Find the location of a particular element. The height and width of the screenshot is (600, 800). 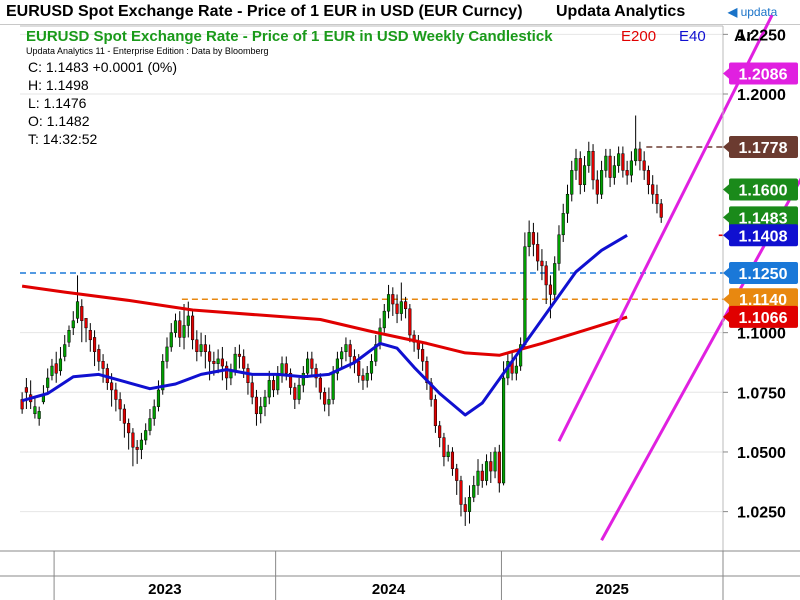

updata-logo: ◀ updata is located at coordinates (752, 12).